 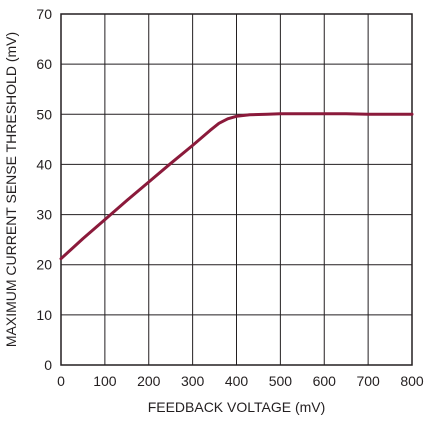 What do you see at coordinates (44, 189) in the screenshot?
I see `y-tick-labels: 0 10 20 30 40 50 60 70` at bounding box center [44, 189].